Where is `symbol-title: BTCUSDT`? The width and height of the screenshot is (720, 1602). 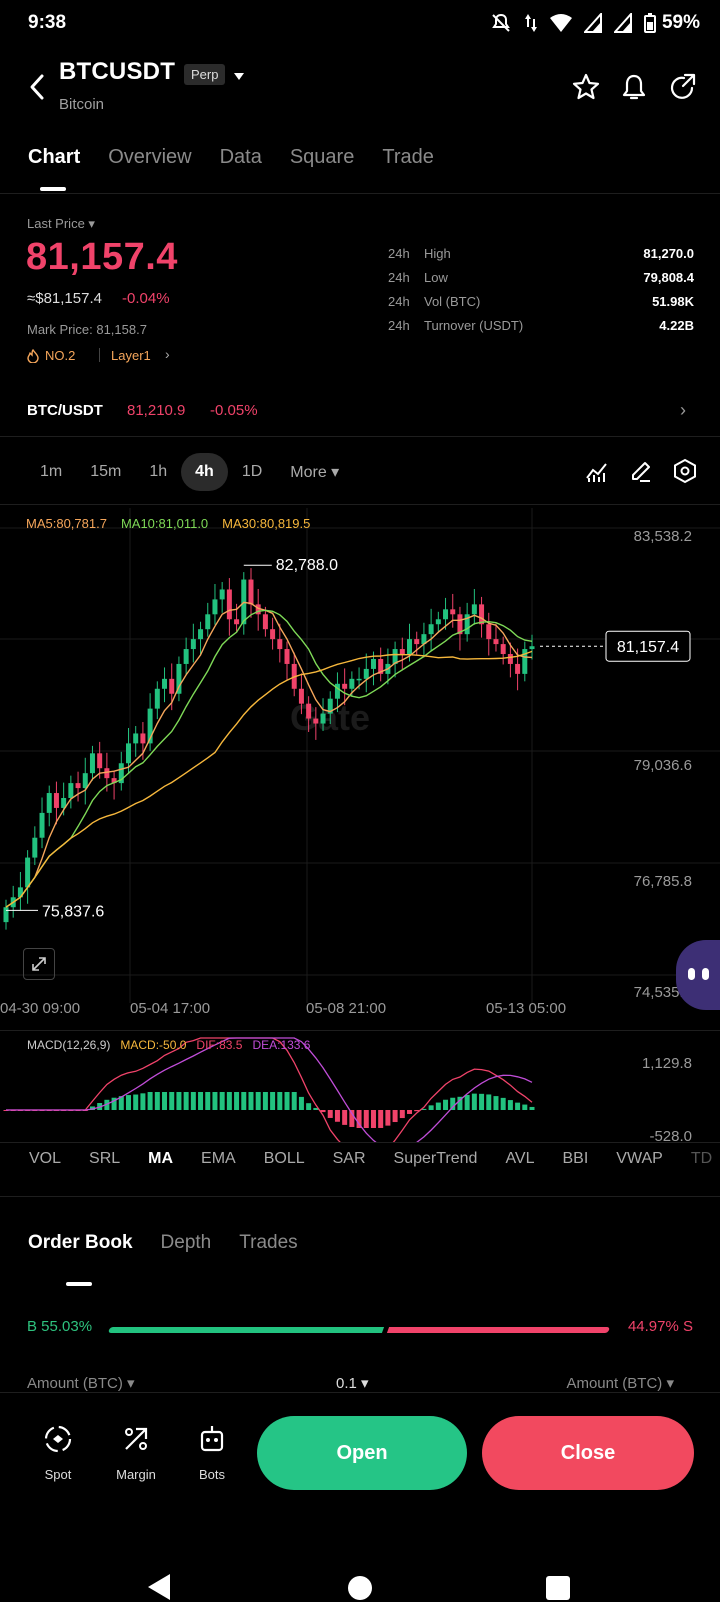 symbol-title: BTCUSDT is located at coordinates (117, 71).